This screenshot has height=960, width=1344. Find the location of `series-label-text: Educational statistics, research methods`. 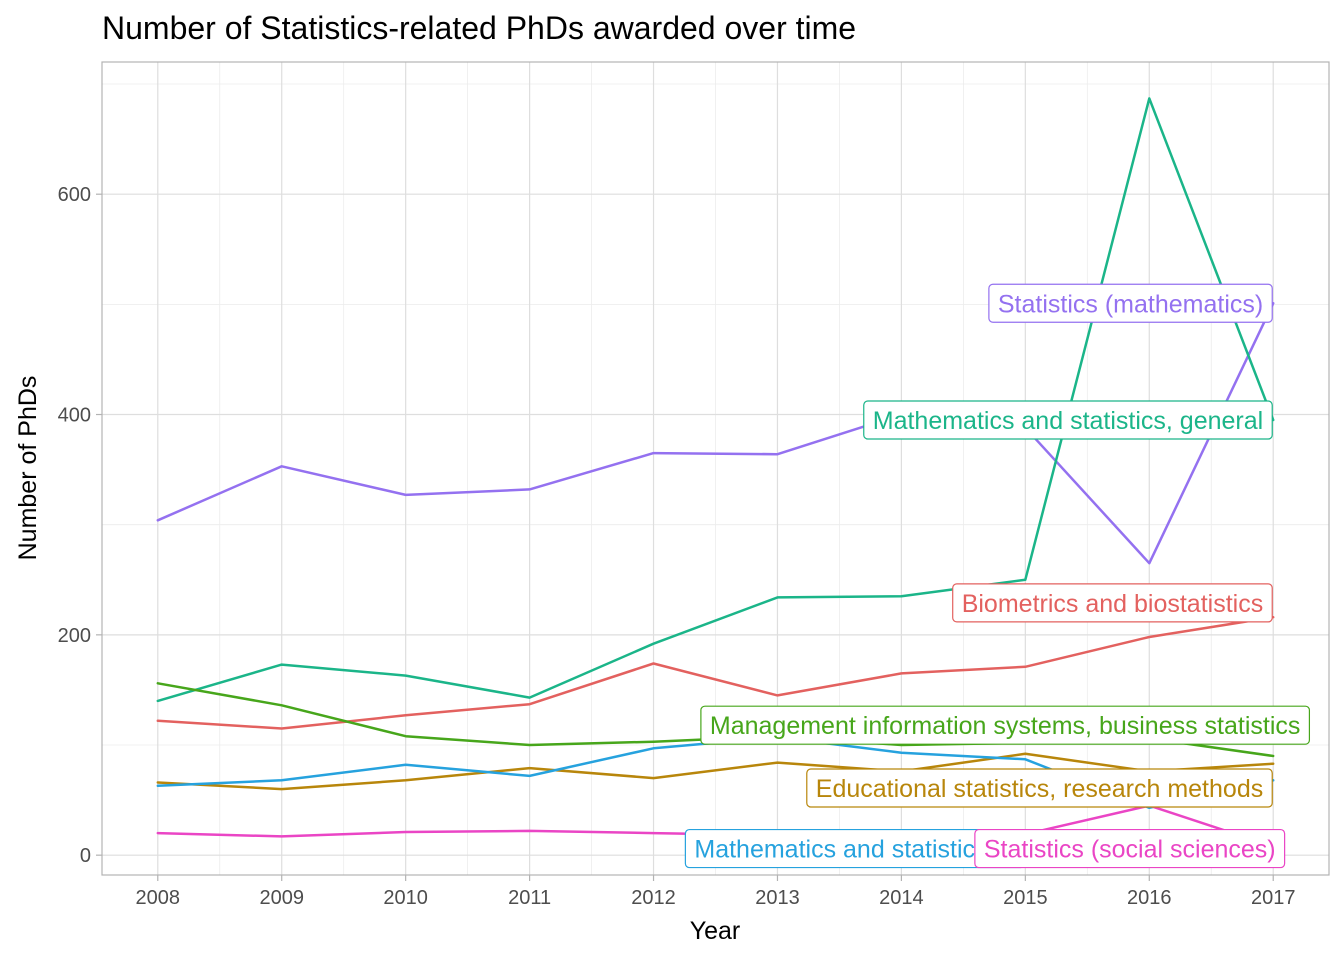

series-label-text: Educational statistics, research methods is located at coordinates (1039, 789).